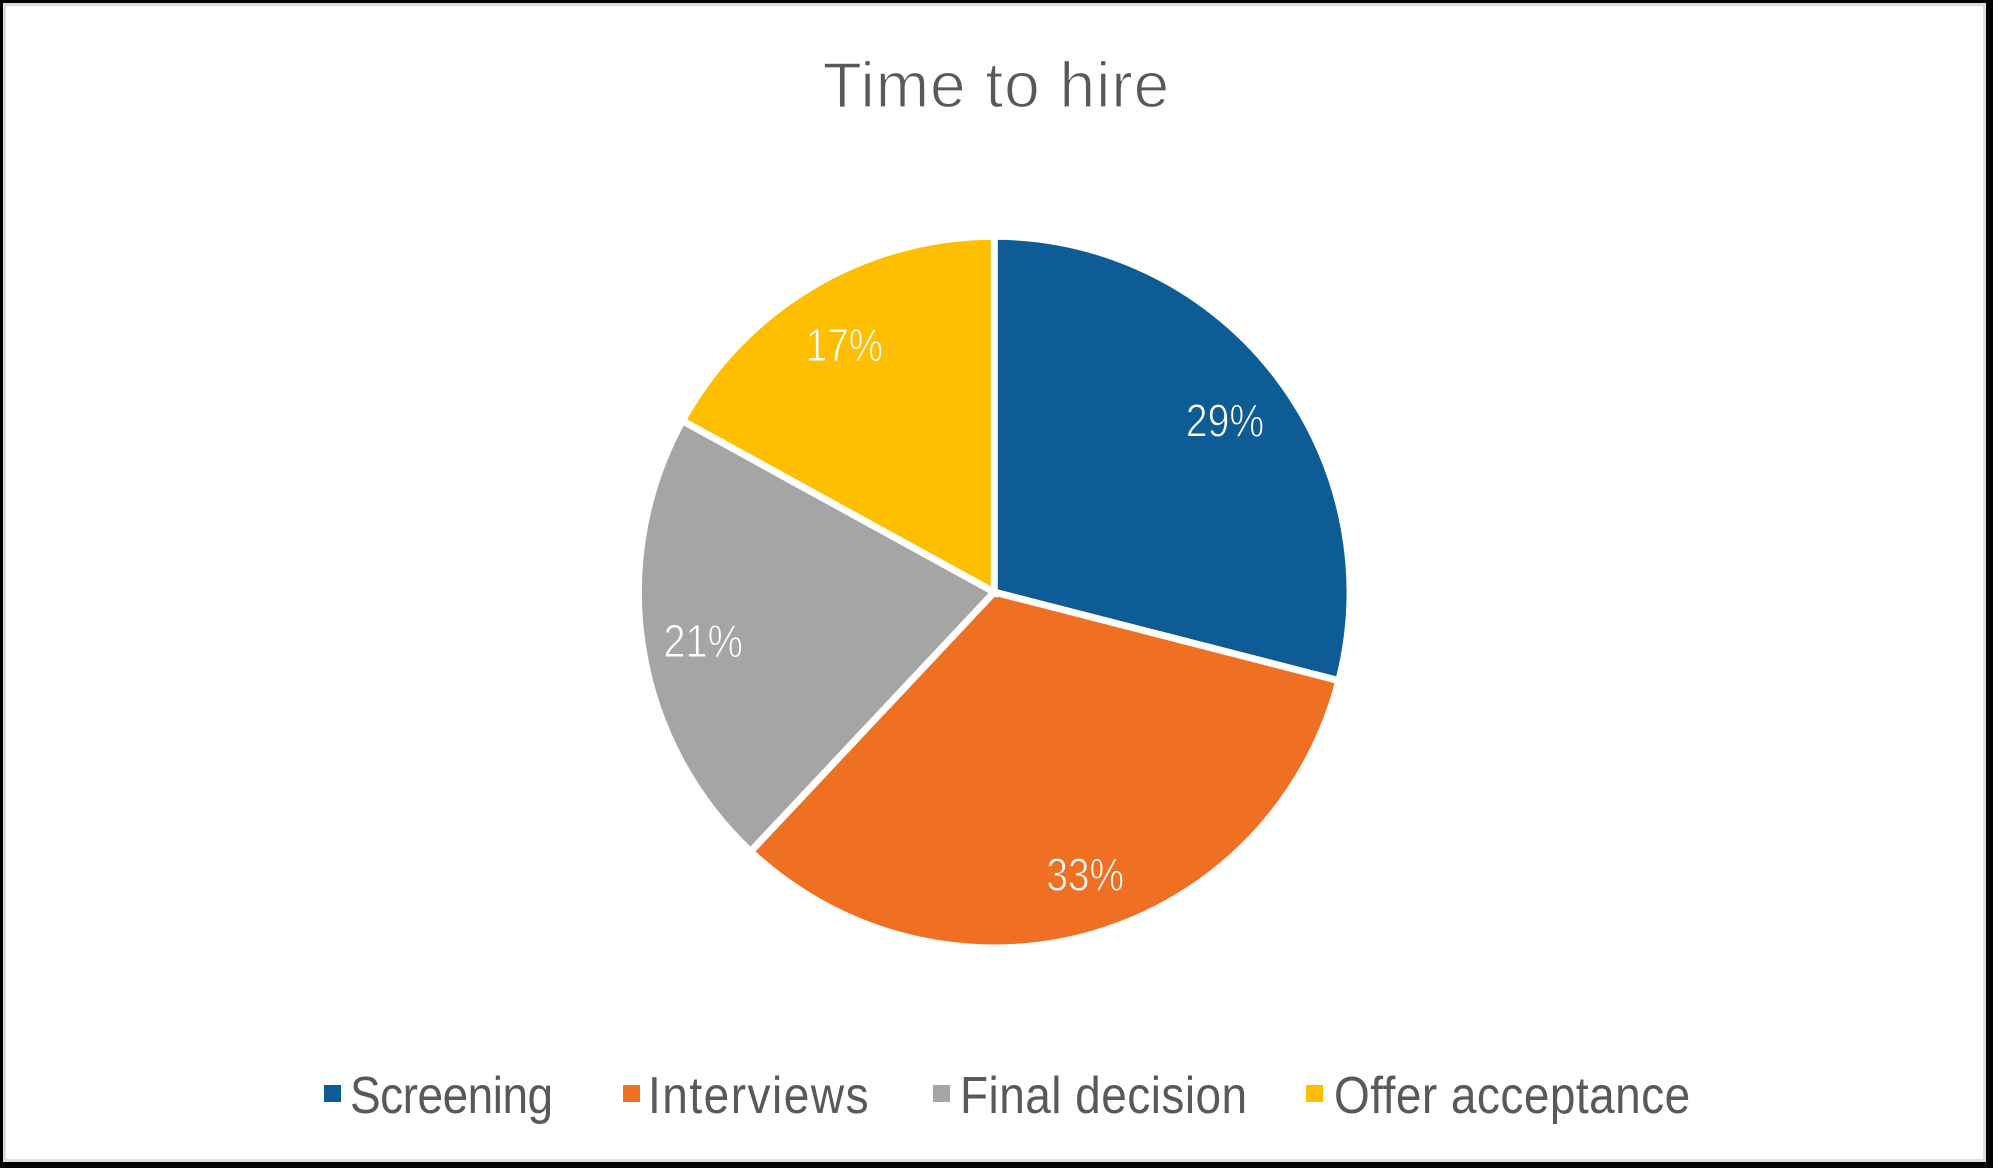 Image resolution: width=1993 pixels, height=1168 pixels. I want to click on svg-text: 17%, so click(844, 346).